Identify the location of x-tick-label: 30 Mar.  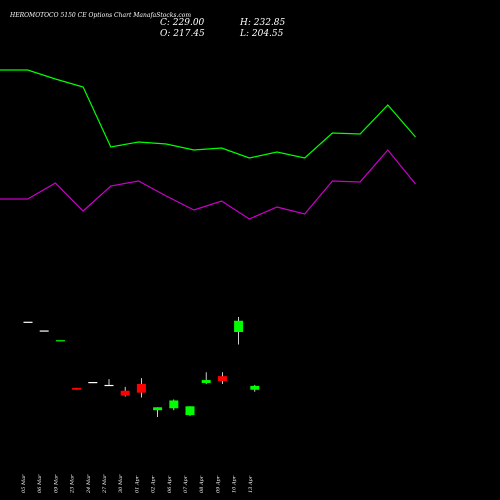
(121, 483).